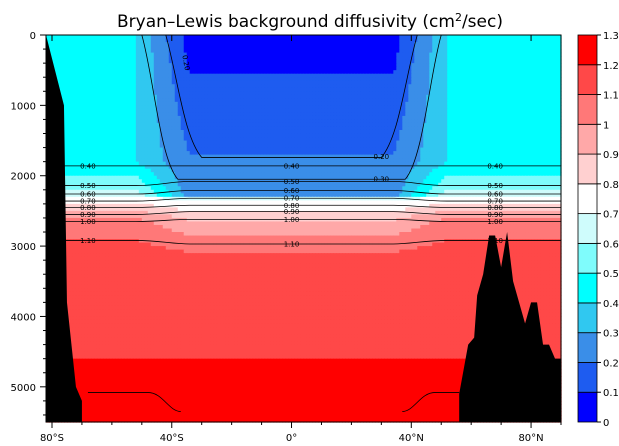 This screenshot has height=446, width=619. What do you see at coordinates (33, 36) in the screenshot?
I see `y-tick-label: 0` at bounding box center [33, 36].